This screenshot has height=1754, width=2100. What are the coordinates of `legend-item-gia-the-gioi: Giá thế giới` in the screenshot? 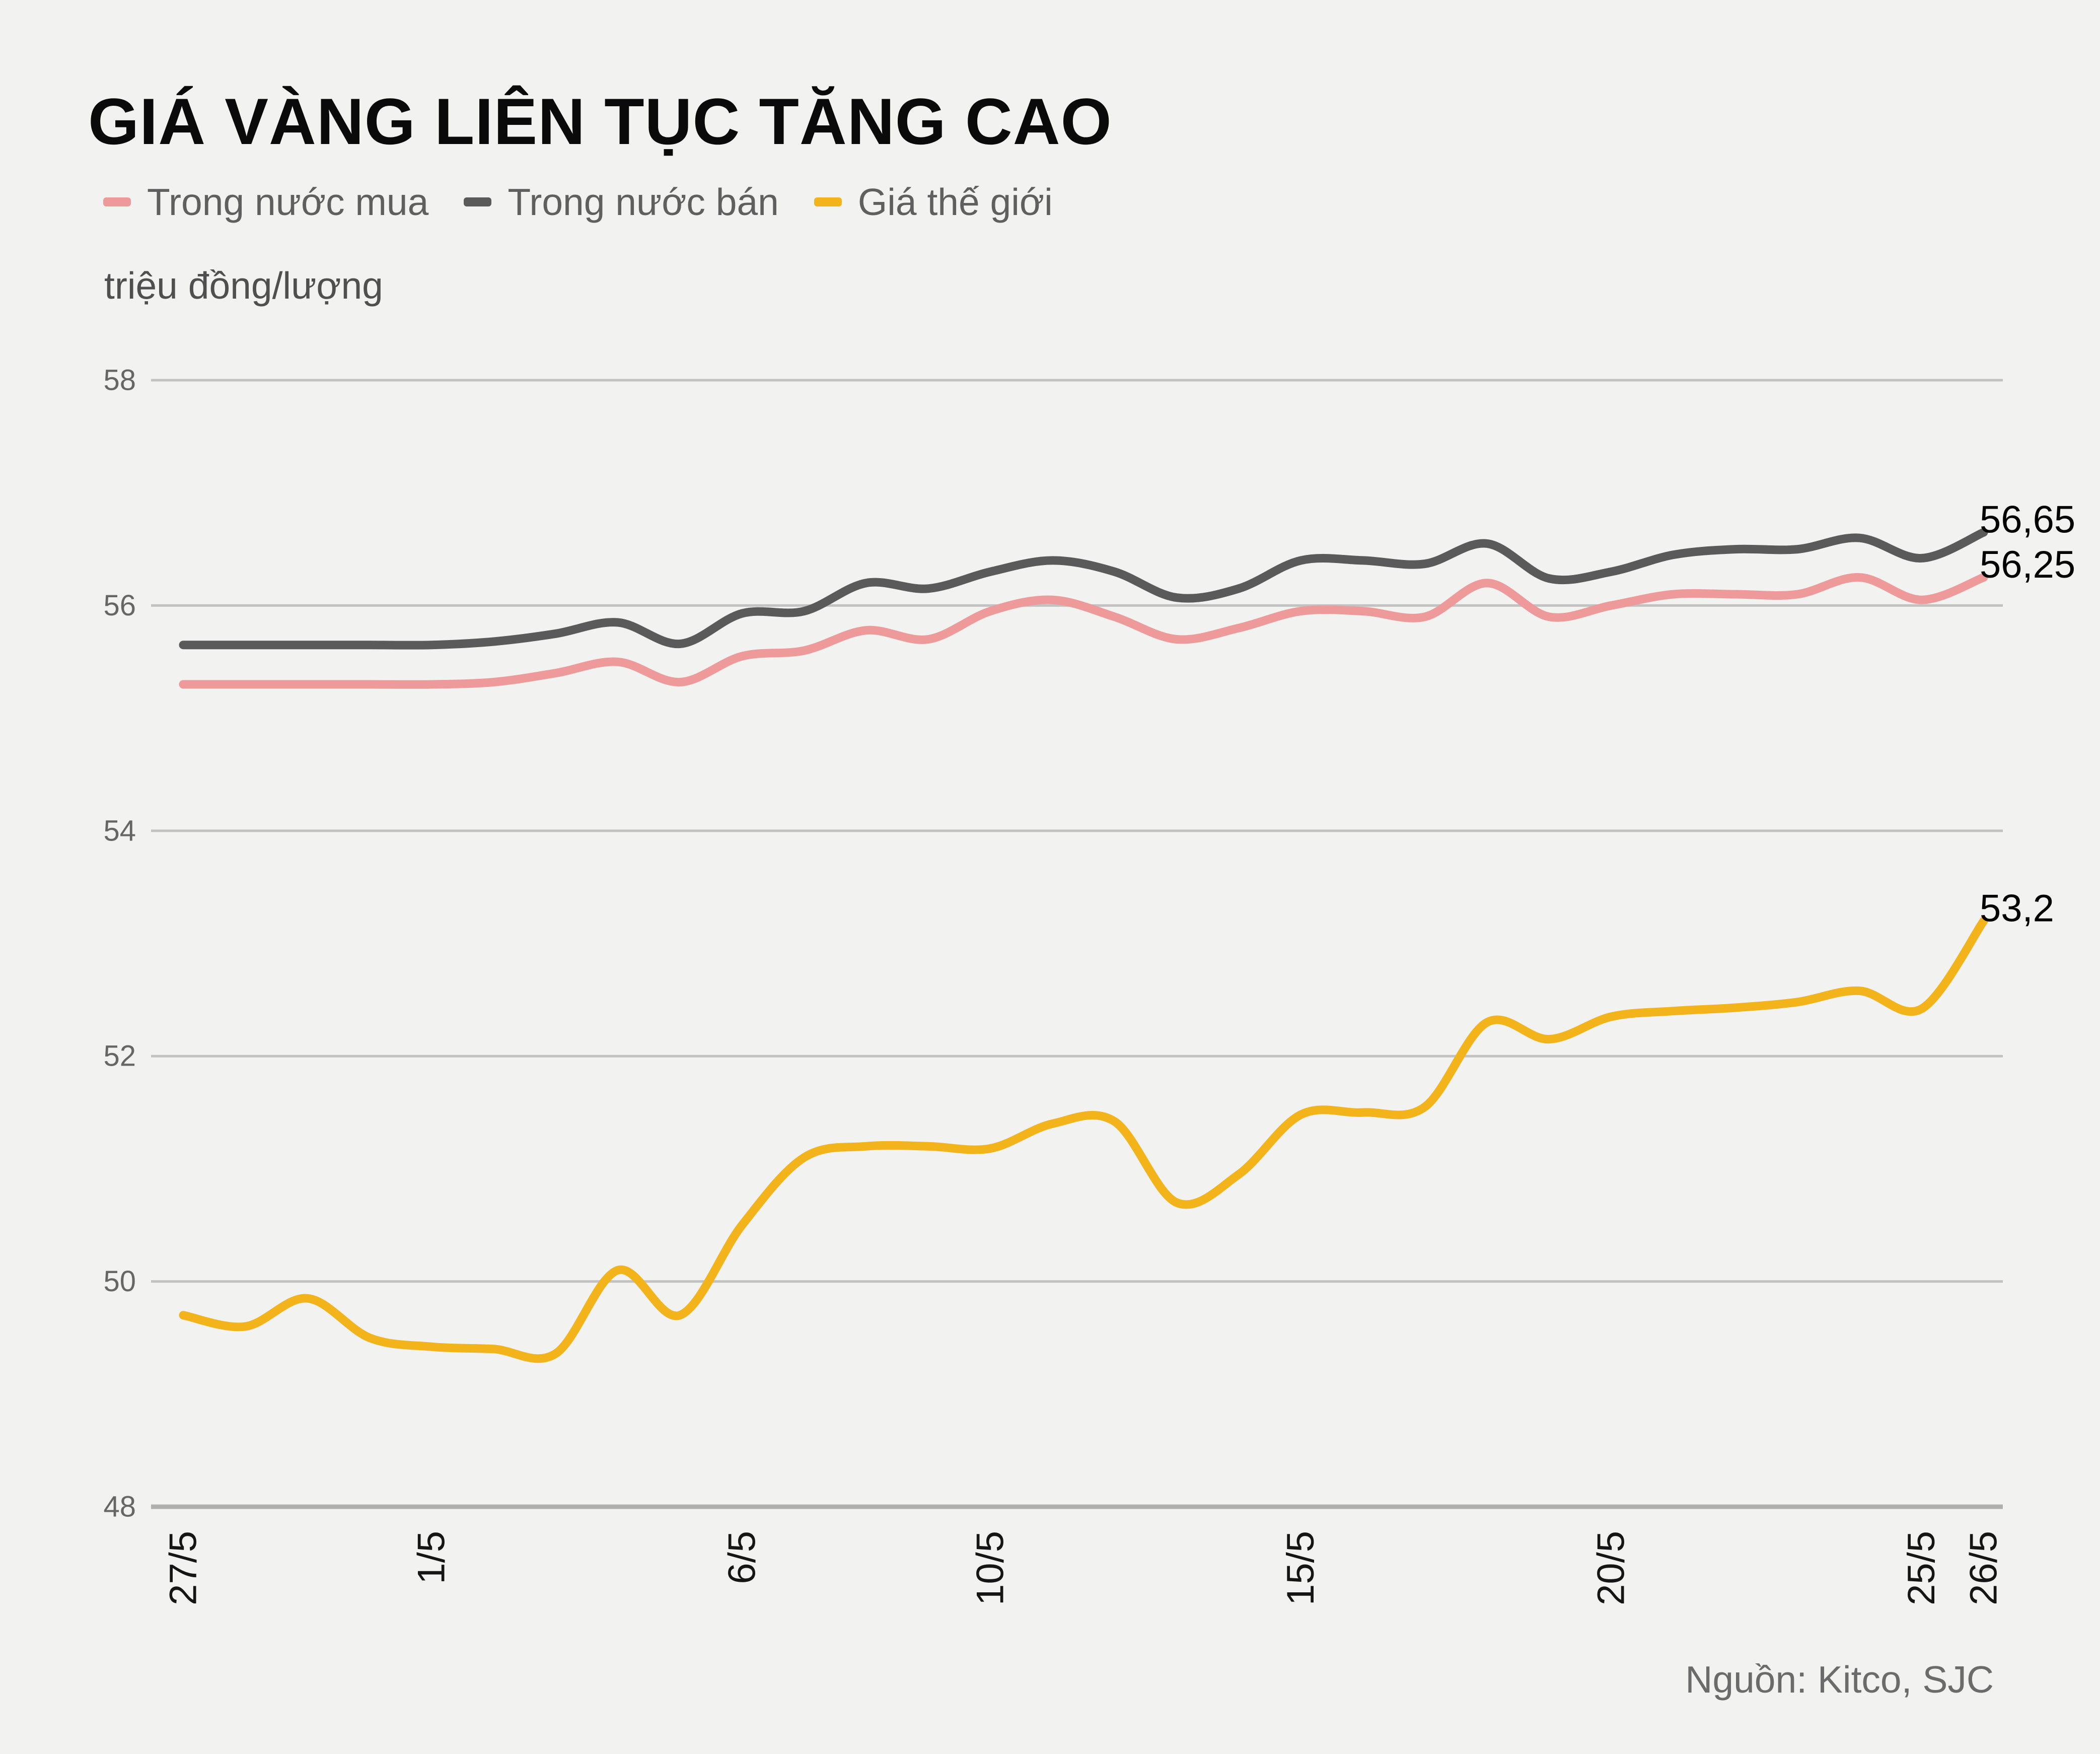 It's located at (933, 202).